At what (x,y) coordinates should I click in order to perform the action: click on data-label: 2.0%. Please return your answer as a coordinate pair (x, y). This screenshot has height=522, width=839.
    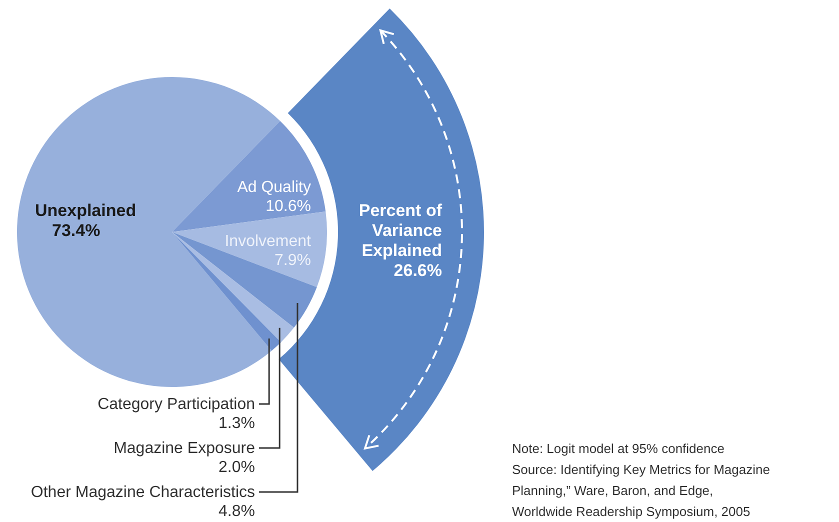
    Looking at the image, I should click on (236, 467).